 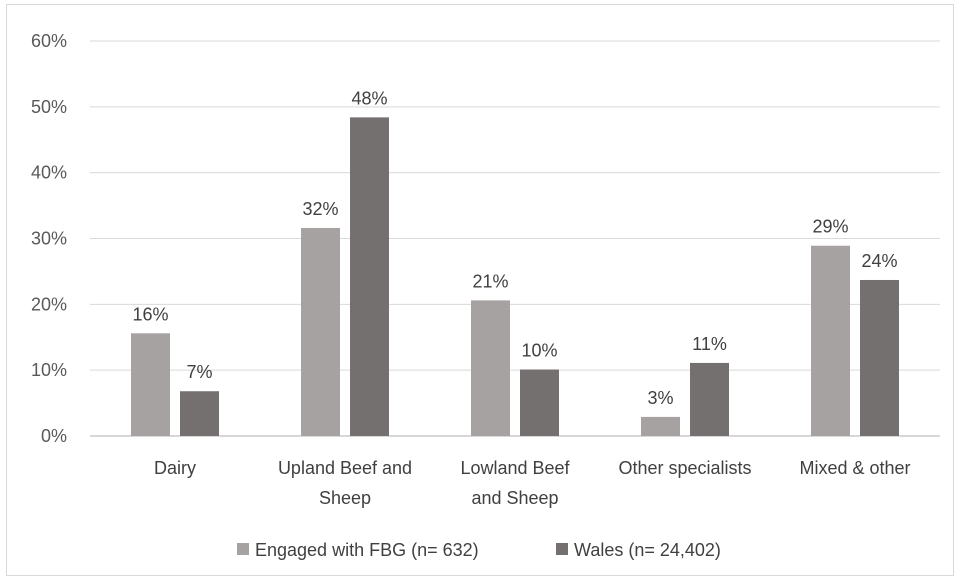 What do you see at coordinates (320, 209) in the screenshot?
I see `data-label: 32%` at bounding box center [320, 209].